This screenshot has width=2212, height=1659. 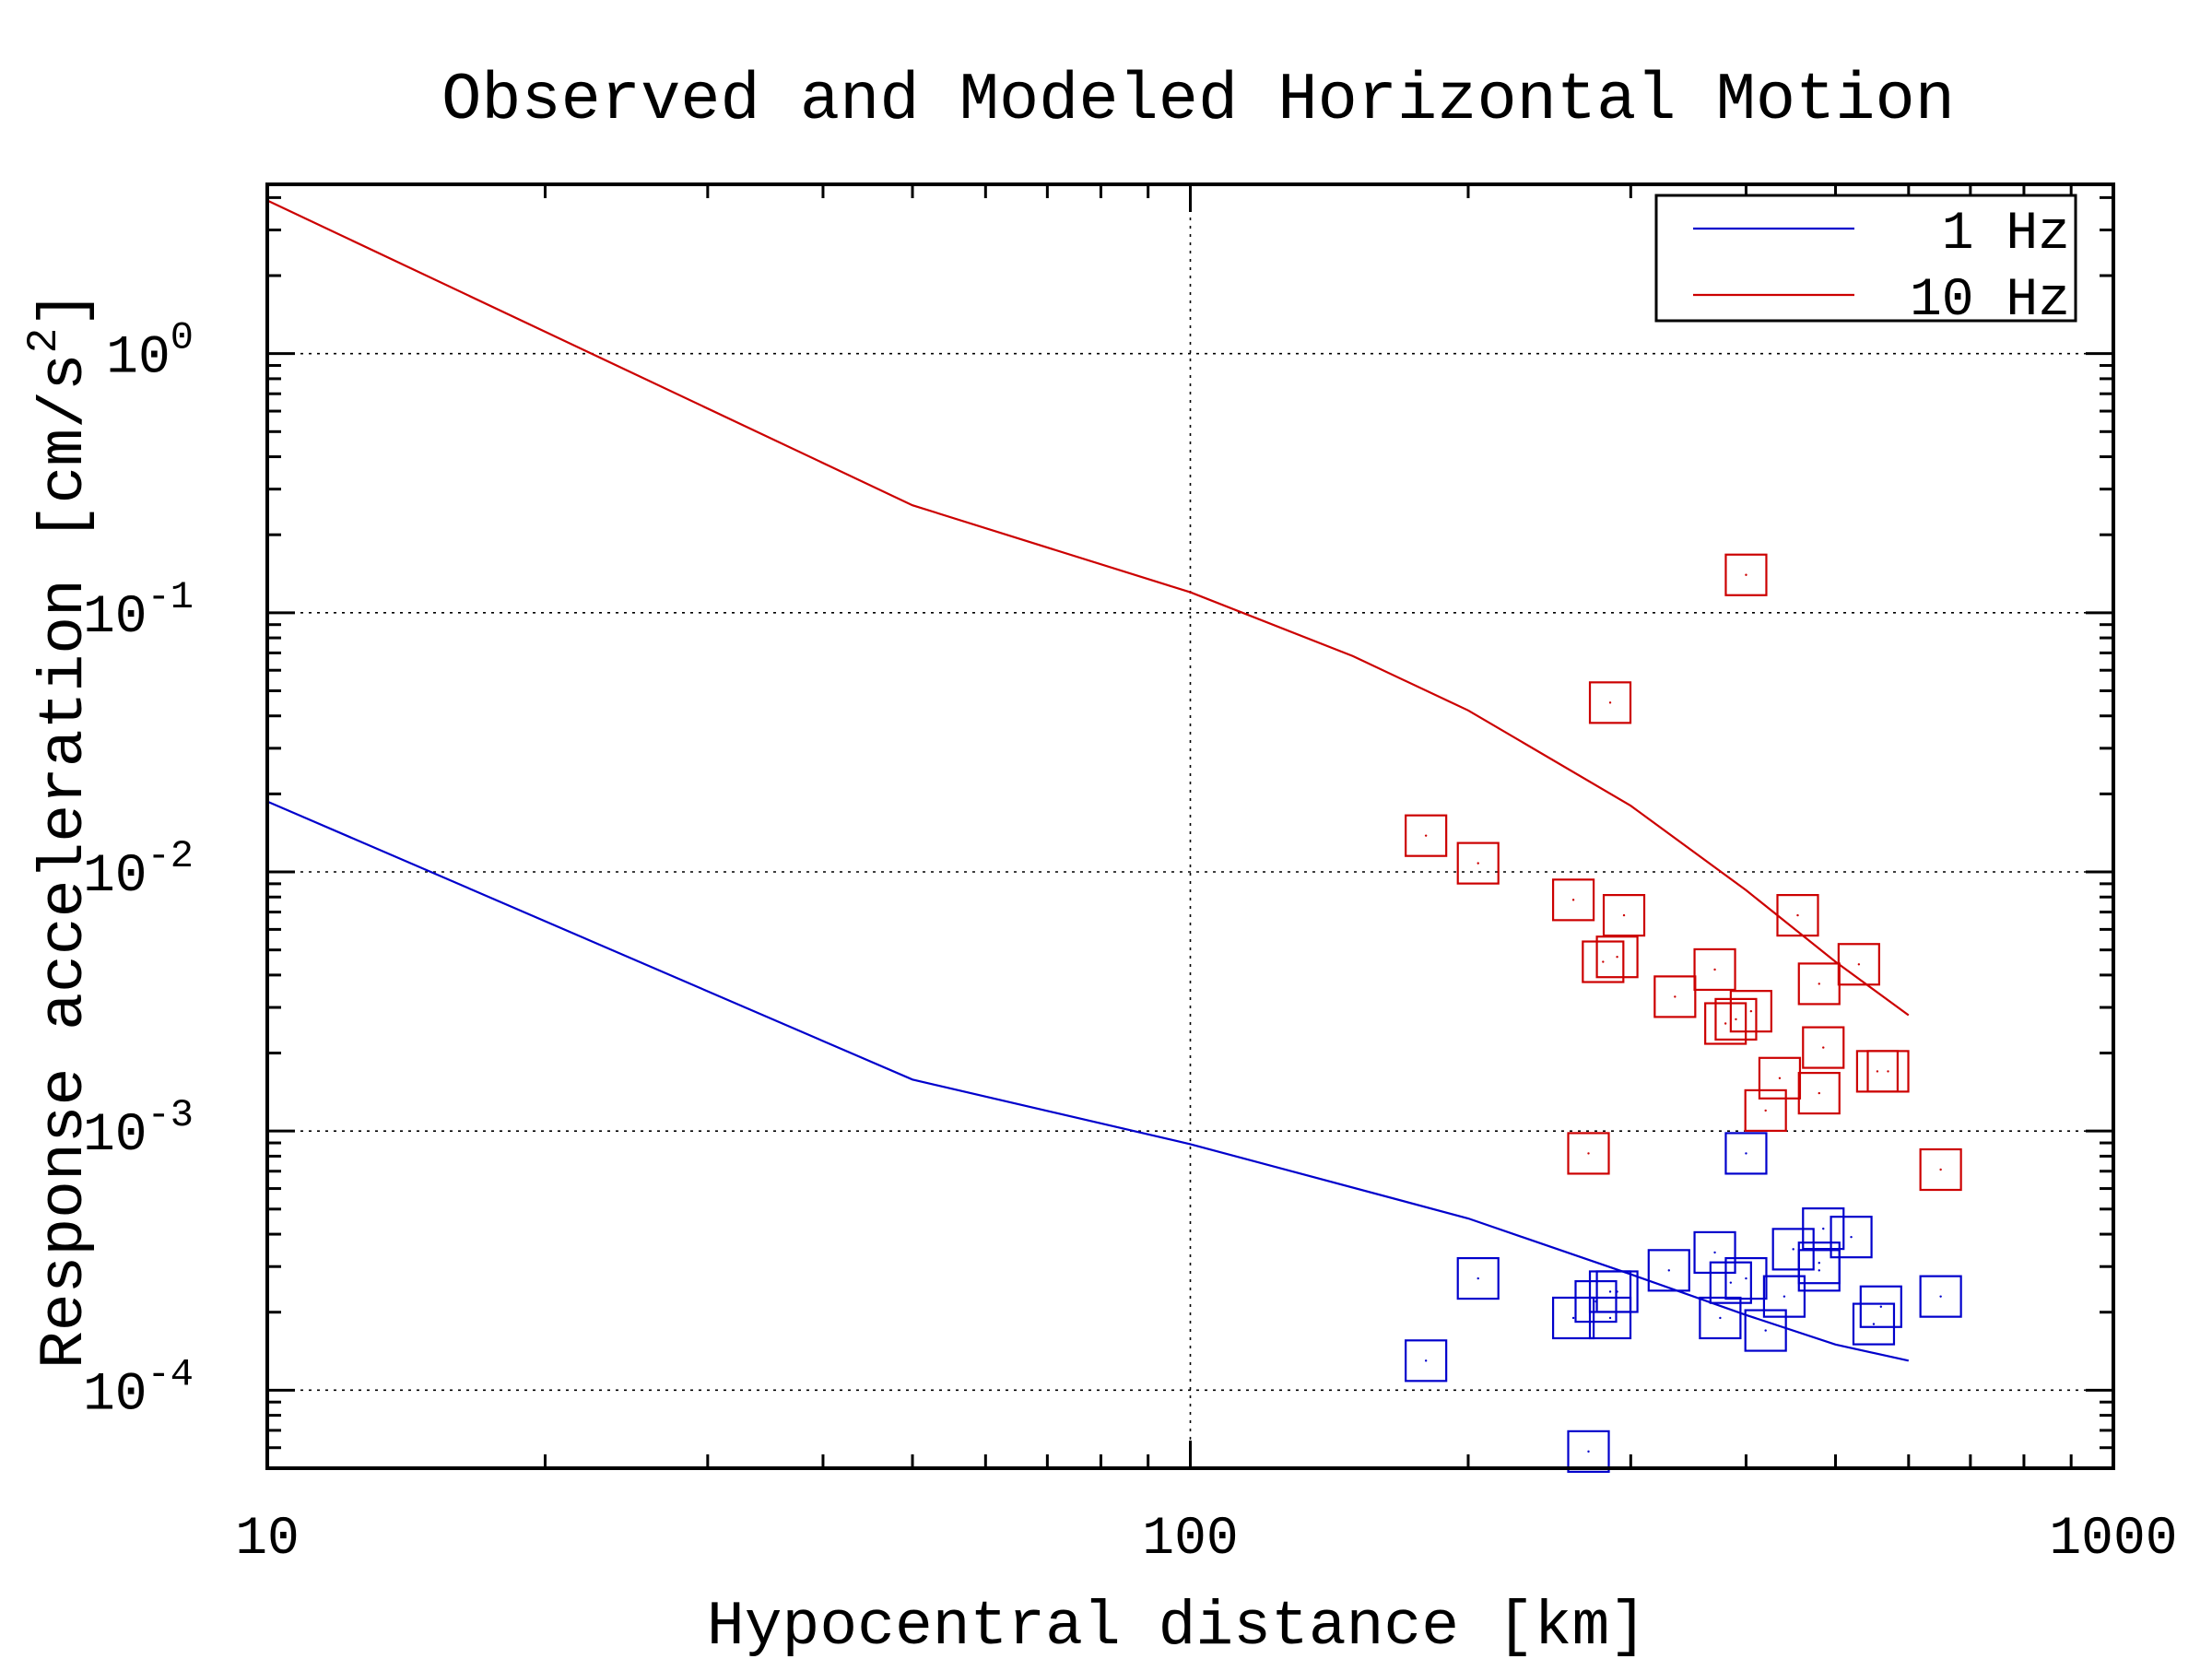 I want to click on x-tick-label: 10, so click(x=267, y=1540).